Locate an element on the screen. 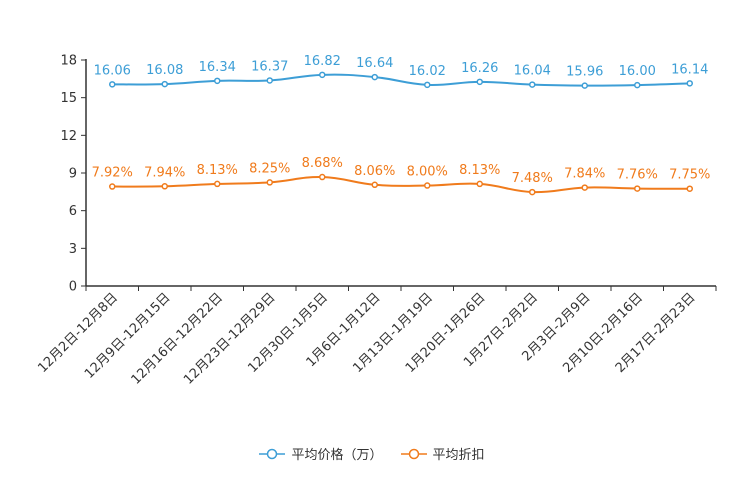  price-data-label: 15.96 is located at coordinates (584, 72).